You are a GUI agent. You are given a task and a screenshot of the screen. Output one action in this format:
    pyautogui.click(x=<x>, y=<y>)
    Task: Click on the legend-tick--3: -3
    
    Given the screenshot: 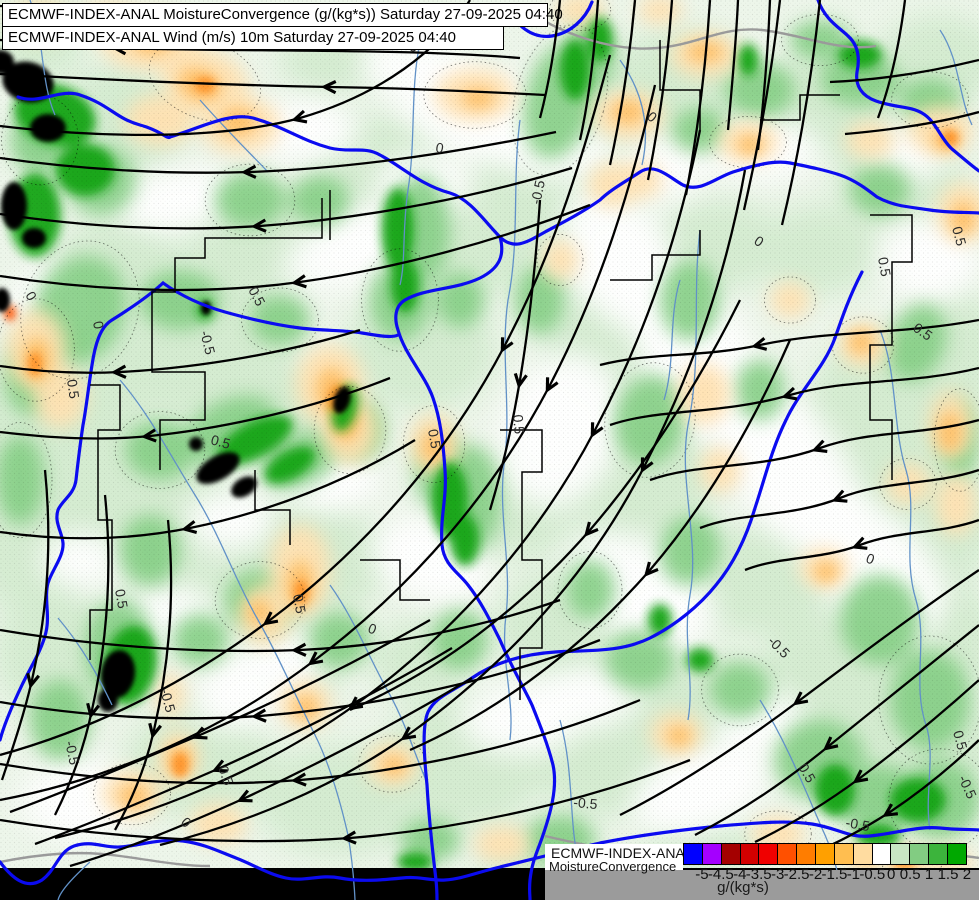 What is the action you would take?
    pyautogui.click(x=777, y=874)
    